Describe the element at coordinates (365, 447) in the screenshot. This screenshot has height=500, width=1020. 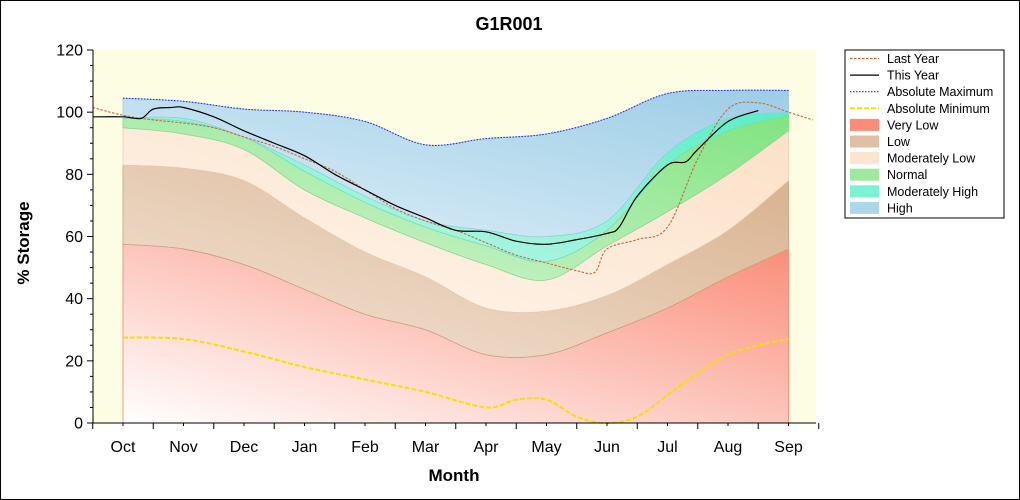
I see `x-tick-label-feb: Feb` at that location.